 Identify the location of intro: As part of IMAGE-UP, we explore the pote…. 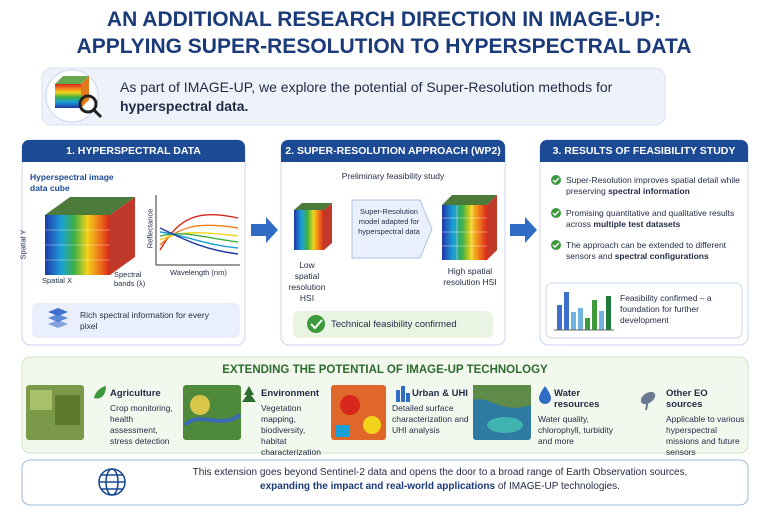
(380, 97).